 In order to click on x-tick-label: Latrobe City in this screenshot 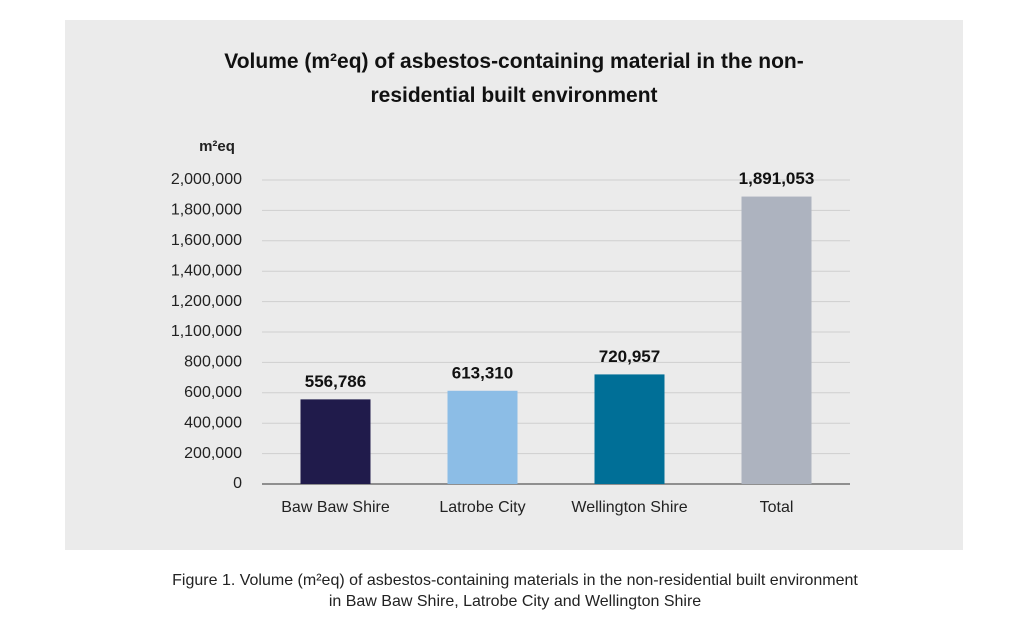, I will do `click(482, 507)`.